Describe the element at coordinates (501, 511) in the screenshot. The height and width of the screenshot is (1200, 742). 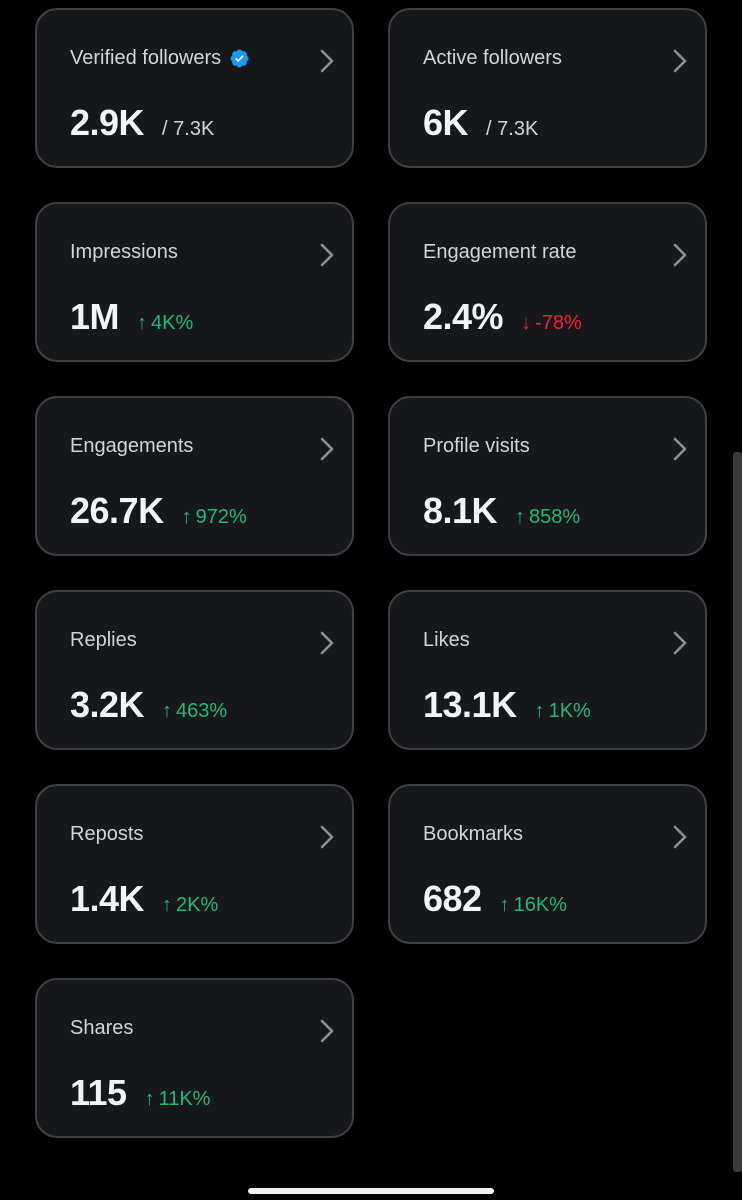
I see `value-row: 8.1K ↑ 858%` at that location.